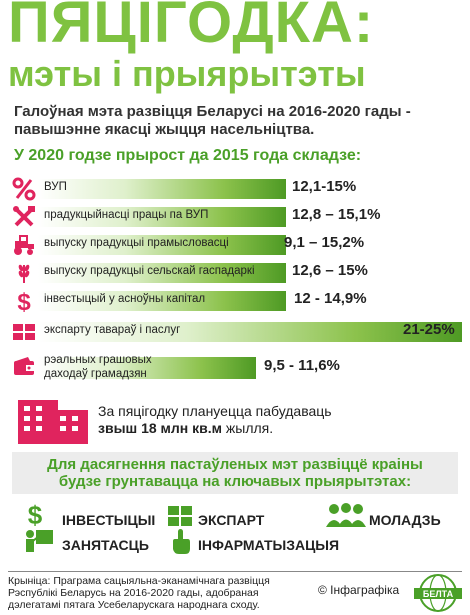  What do you see at coordinates (359, 590) in the screenshot?
I see `infographic-credit: © Інфаграфіка` at bounding box center [359, 590].